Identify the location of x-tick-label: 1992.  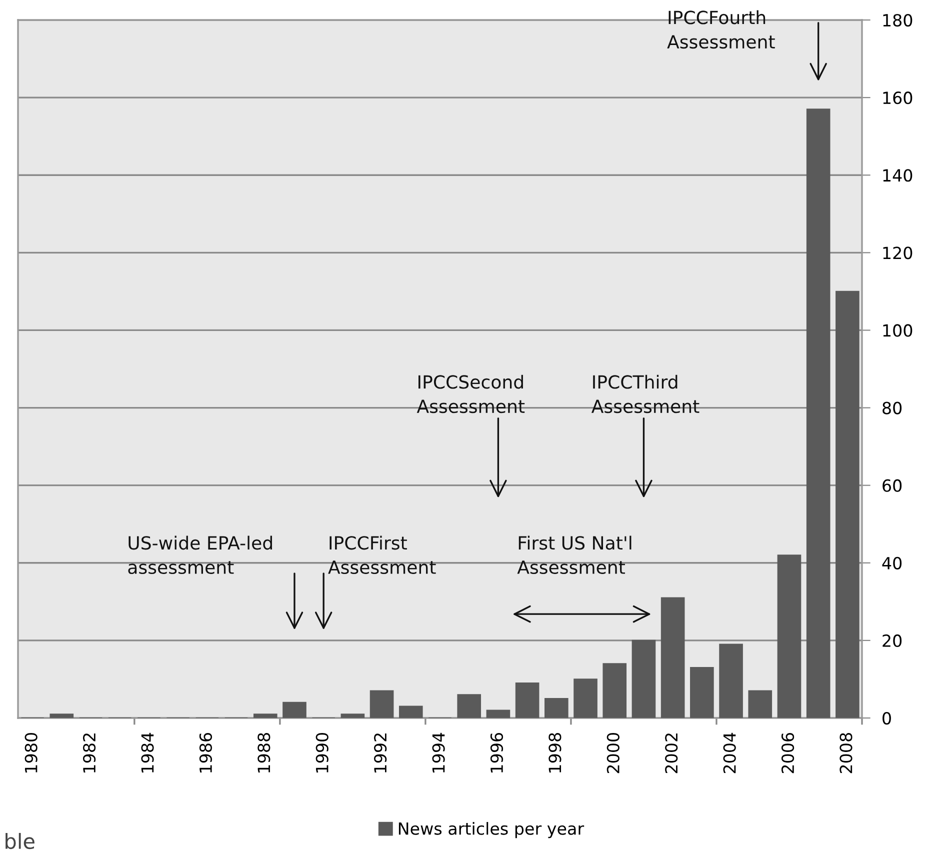
(380, 753).